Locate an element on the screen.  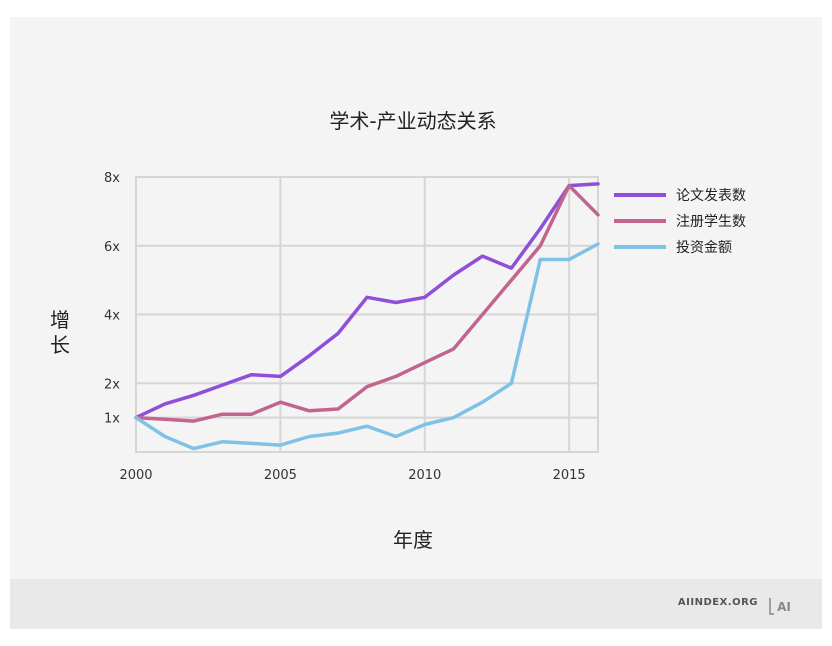
footer-bar: AIINDEX.ORG AI is located at coordinates (416, 604).